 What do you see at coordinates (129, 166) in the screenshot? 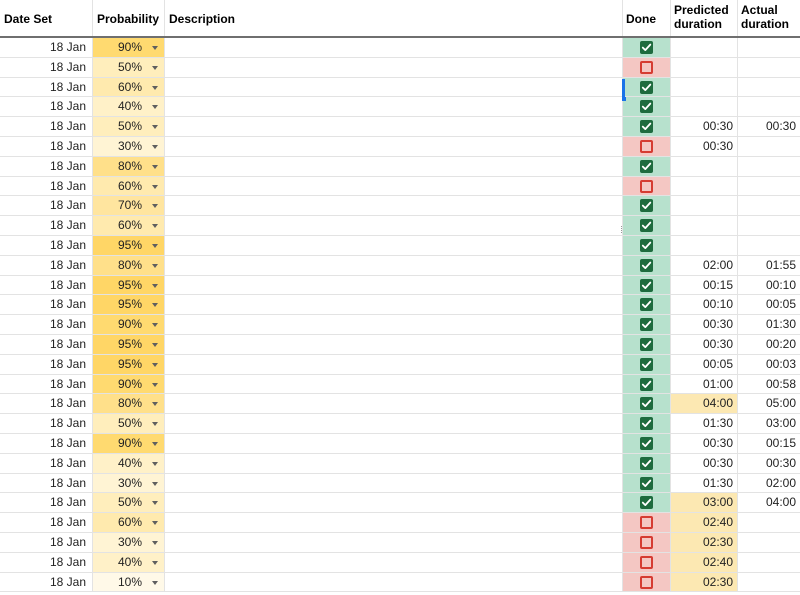
I see `probability-dropdown: 80%` at bounding box center [129, 166].